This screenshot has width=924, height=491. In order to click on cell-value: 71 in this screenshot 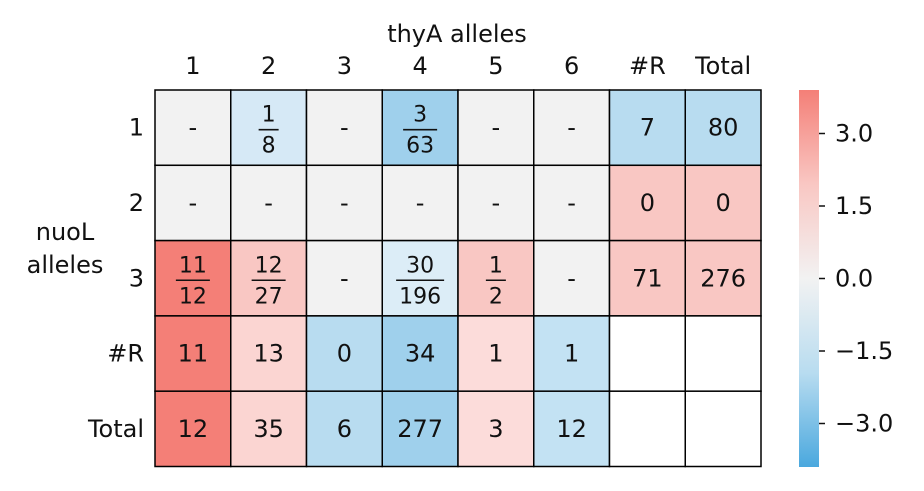, I will do `click(647, 278)`.